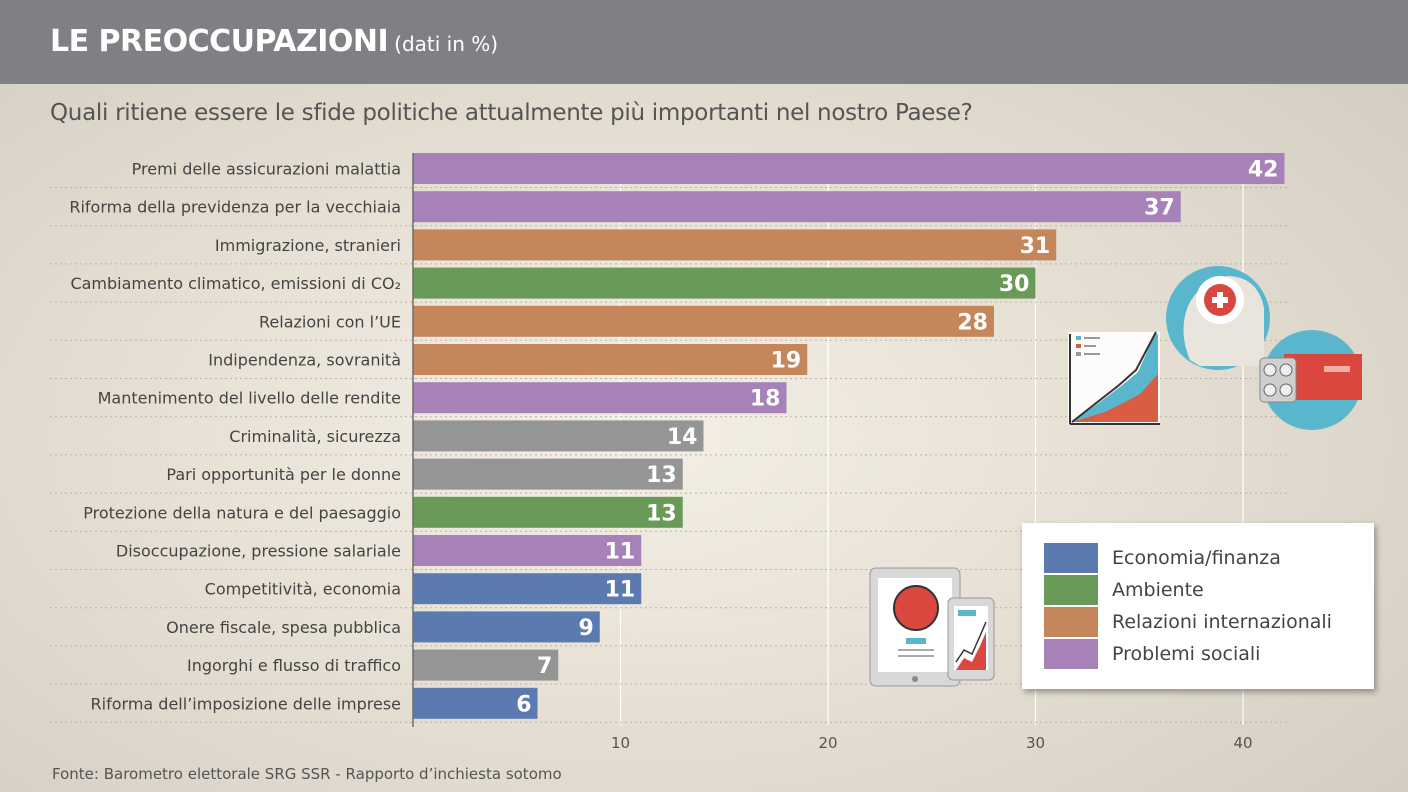 This screenshot has width=1408, height=792. I want to click on legend-item-economia-finanza: Economia/finanza, so click(1162, 558).